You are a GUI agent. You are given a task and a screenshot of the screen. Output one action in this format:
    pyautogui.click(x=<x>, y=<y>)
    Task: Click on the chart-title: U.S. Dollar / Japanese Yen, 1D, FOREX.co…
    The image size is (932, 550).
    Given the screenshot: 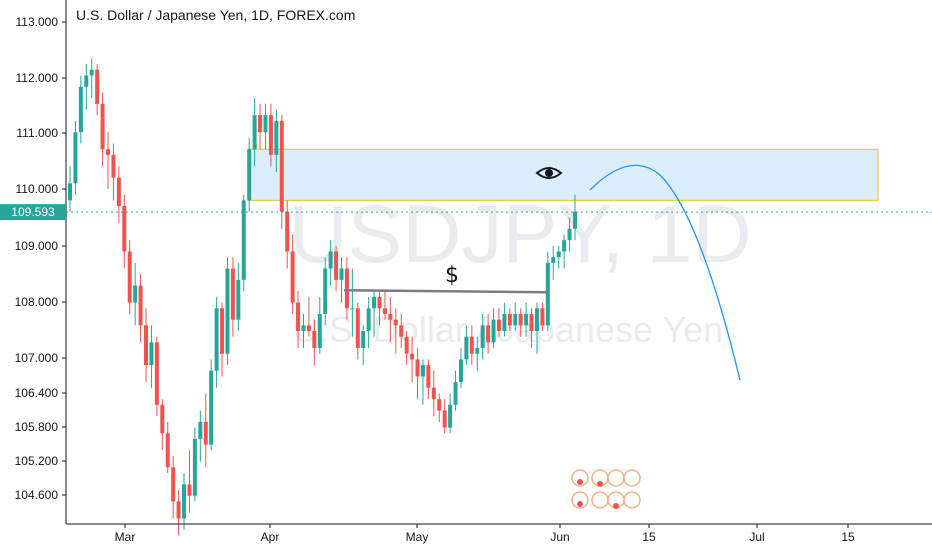 What is the action you would take?
    pyautogui.click(x=216, y=15)
    